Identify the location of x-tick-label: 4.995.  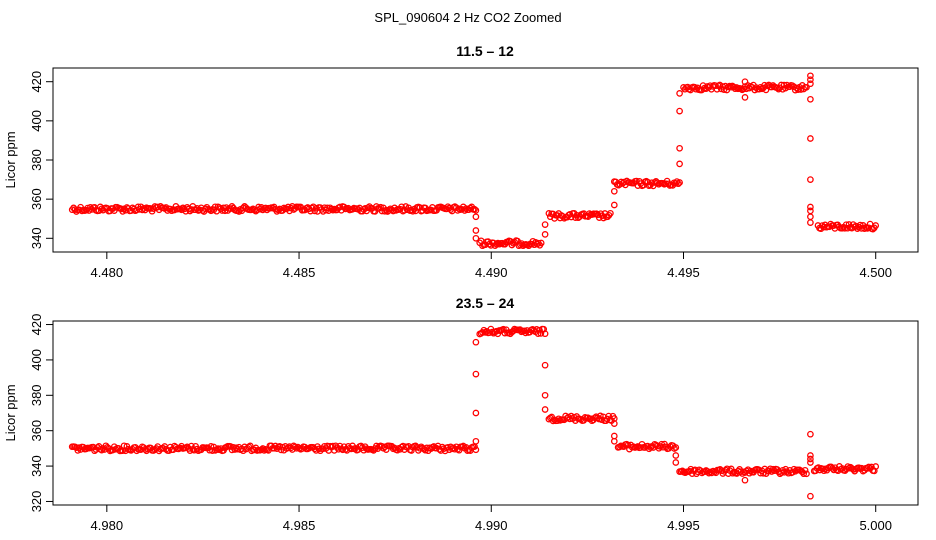
(683, 525).